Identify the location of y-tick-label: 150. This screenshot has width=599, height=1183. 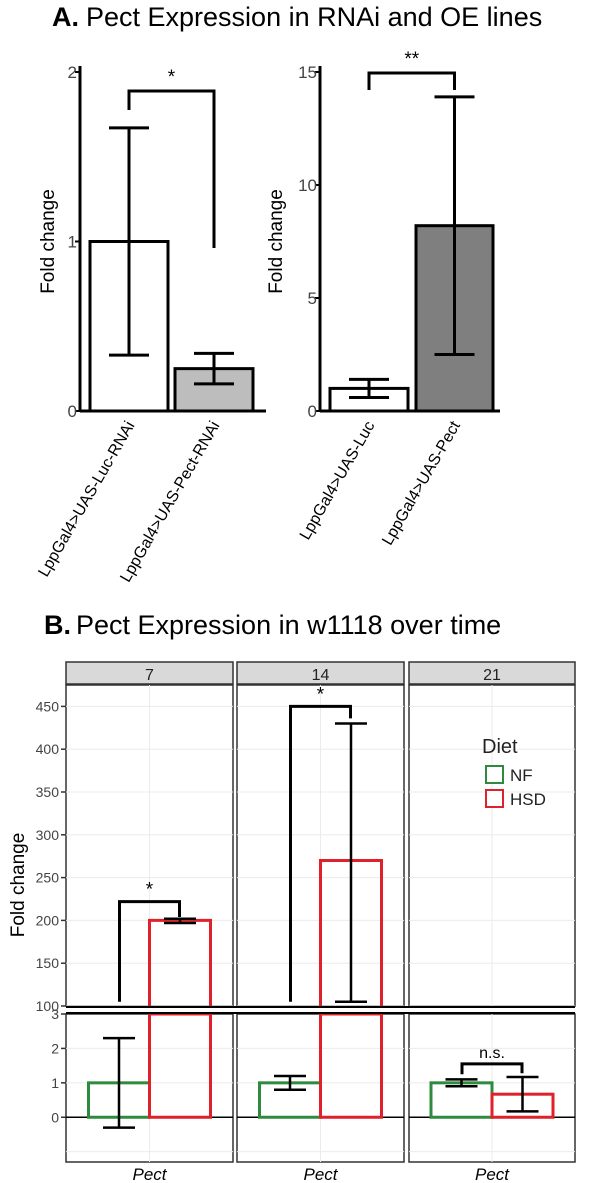
(48, 963).